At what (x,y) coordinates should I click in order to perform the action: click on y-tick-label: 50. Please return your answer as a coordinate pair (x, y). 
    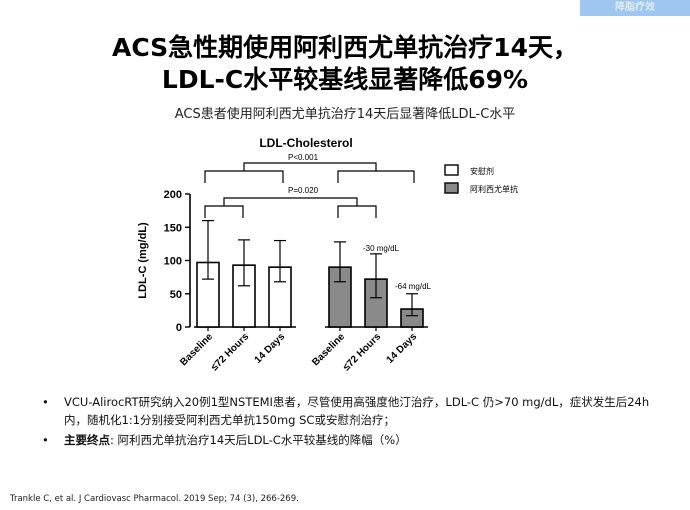
    Looking at the image, I should click on (176, 295).